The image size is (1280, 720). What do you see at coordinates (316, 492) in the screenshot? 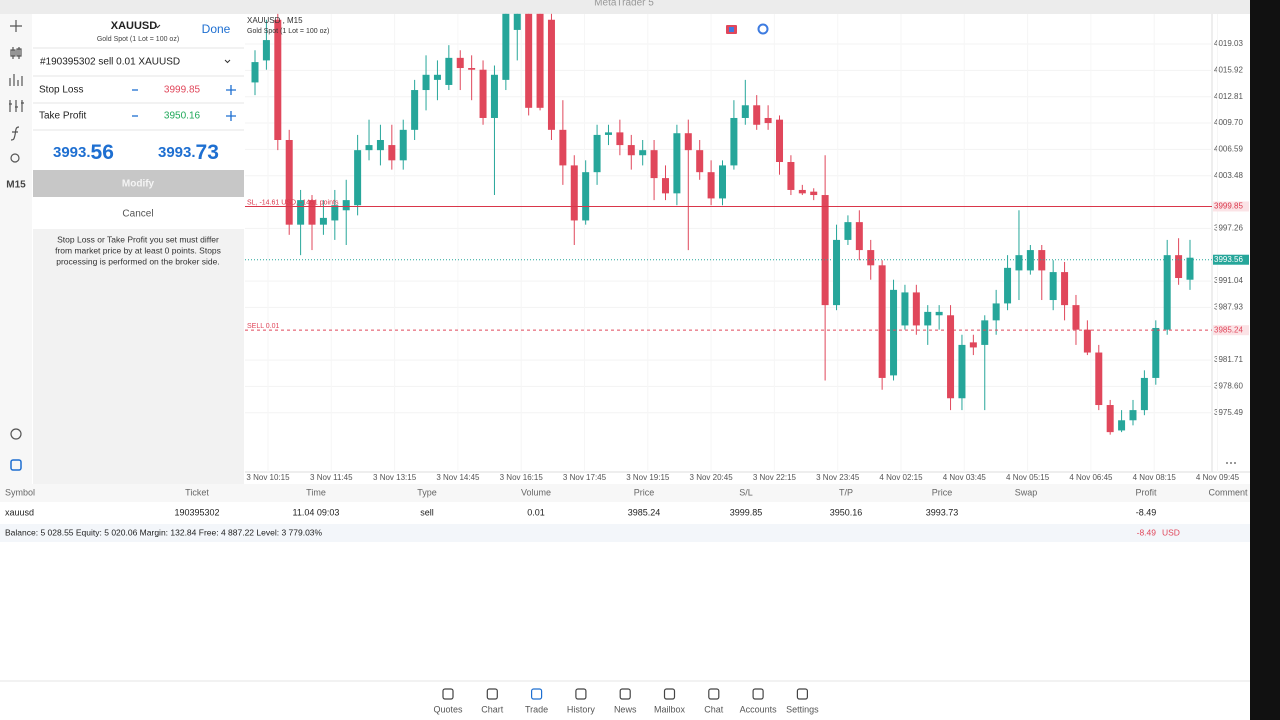
I see `column-header: Time` at bounding box center [316, 492].